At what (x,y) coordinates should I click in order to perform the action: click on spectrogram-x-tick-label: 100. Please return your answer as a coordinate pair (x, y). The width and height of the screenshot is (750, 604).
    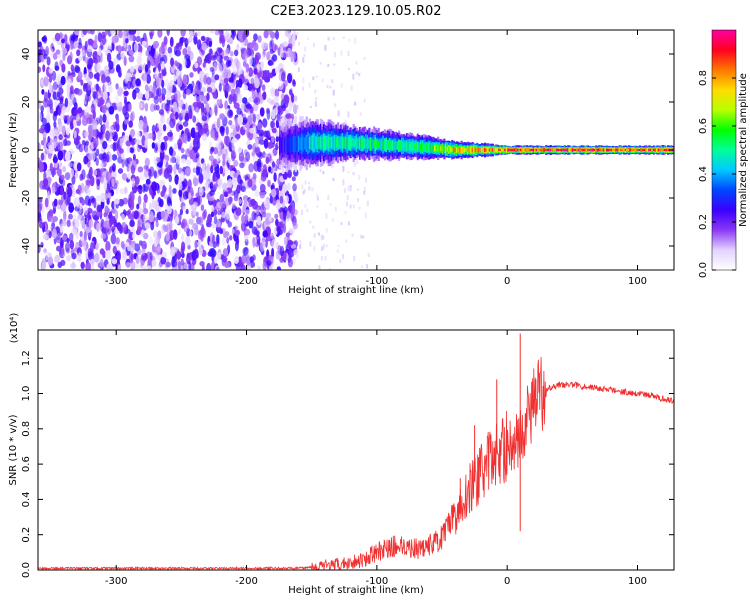
    Looking at the image, I should click on (637, 281).